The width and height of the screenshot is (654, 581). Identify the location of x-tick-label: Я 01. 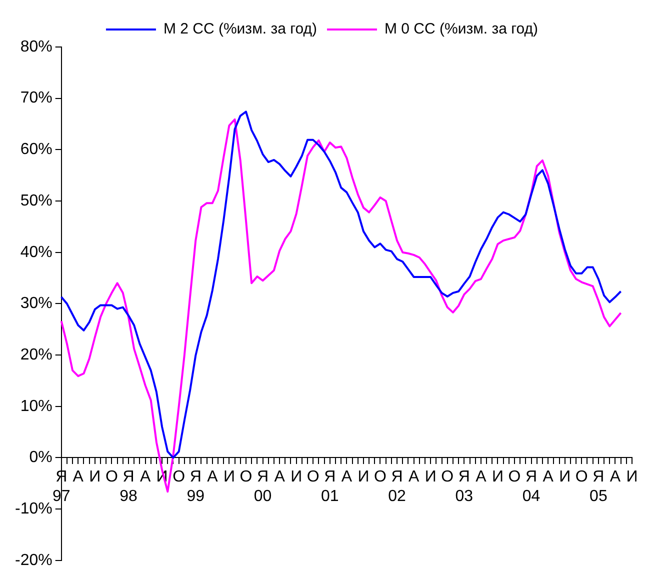
(329, 486).